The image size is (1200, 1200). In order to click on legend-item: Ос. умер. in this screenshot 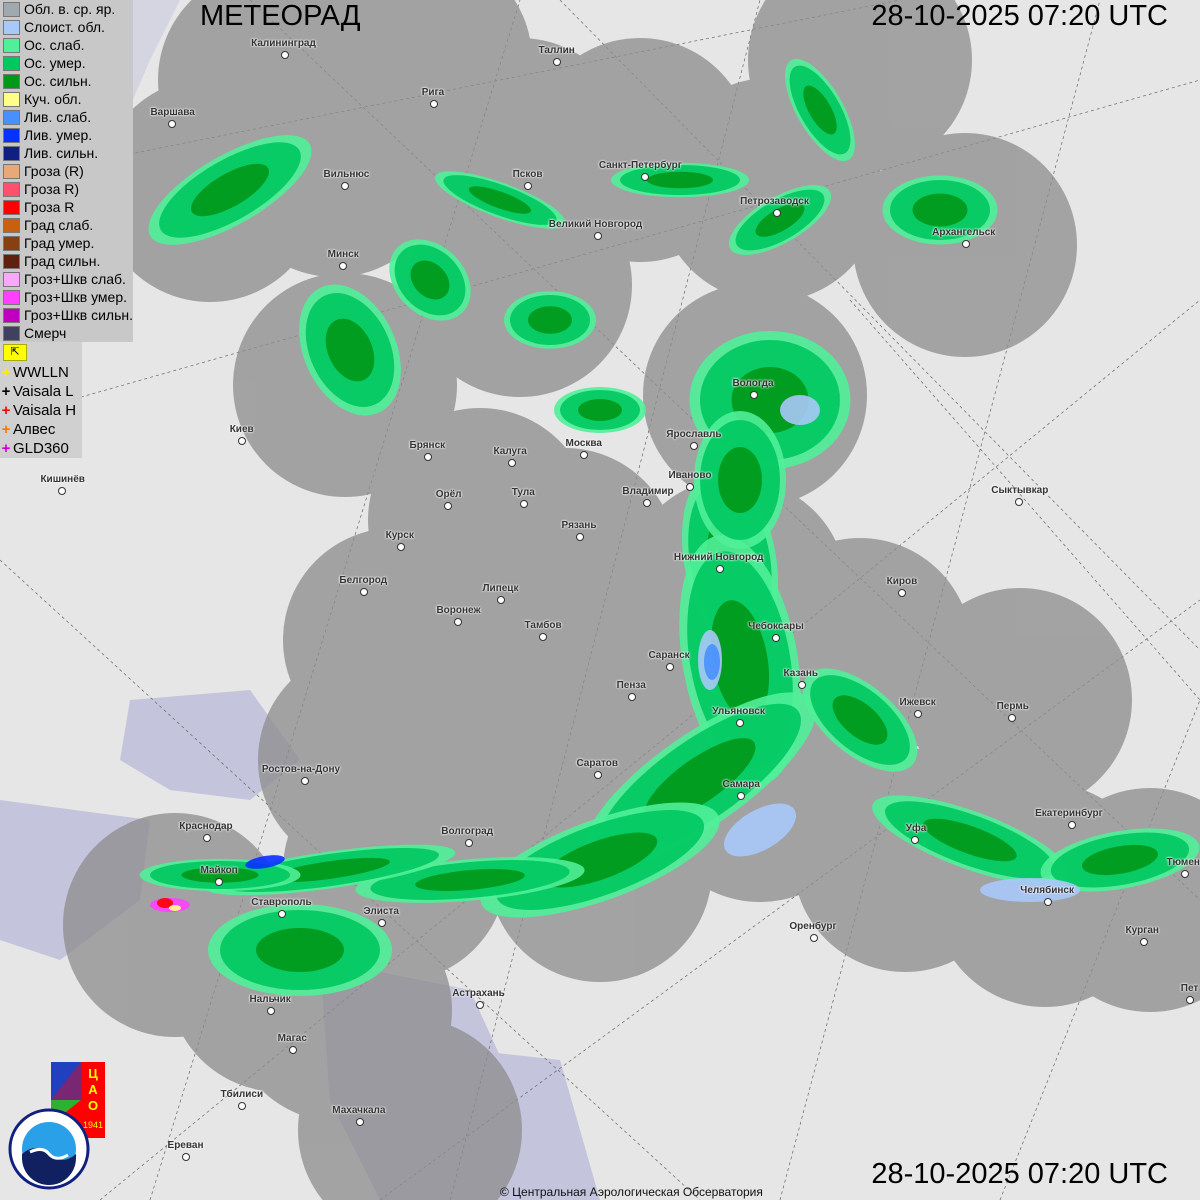, I will do `click(66, 63)`.